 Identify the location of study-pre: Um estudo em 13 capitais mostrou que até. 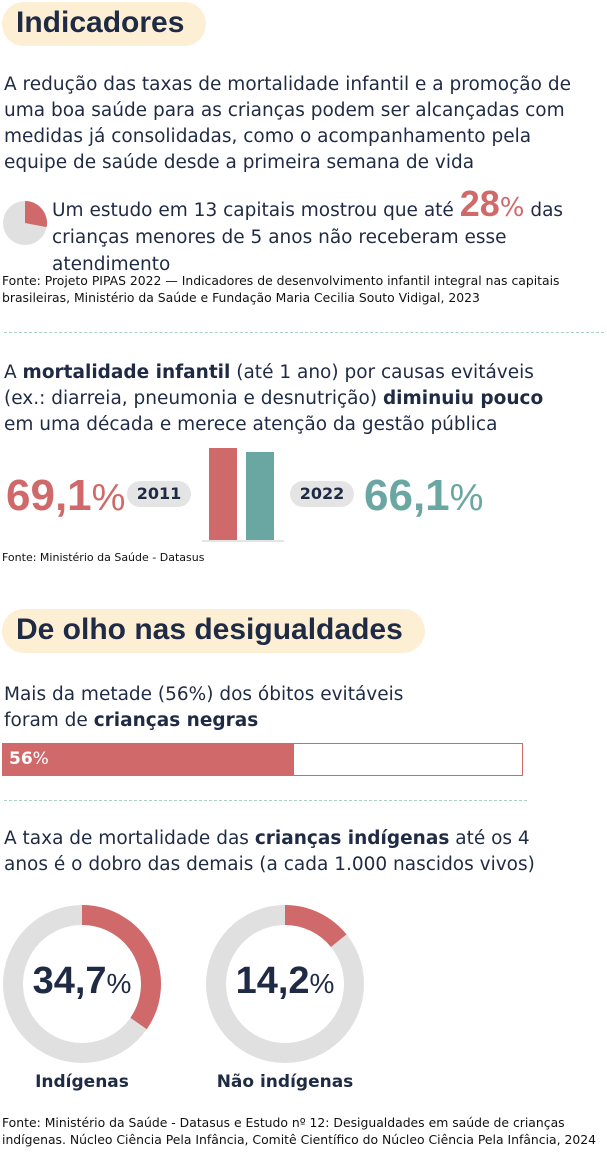
(253, 210).